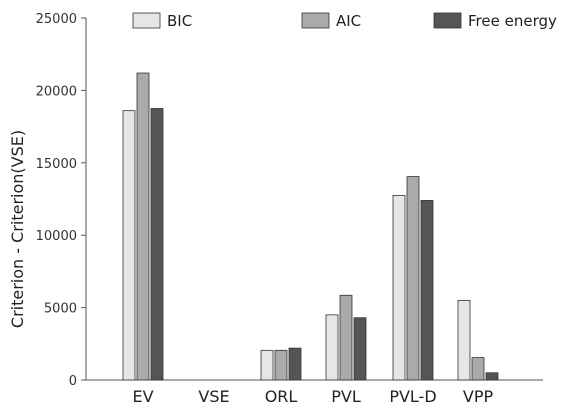 The image size is (571, 412). Describe the element at coordinates (281, 396) in the screenshot. I see `x-category-label: ORL` at that location.